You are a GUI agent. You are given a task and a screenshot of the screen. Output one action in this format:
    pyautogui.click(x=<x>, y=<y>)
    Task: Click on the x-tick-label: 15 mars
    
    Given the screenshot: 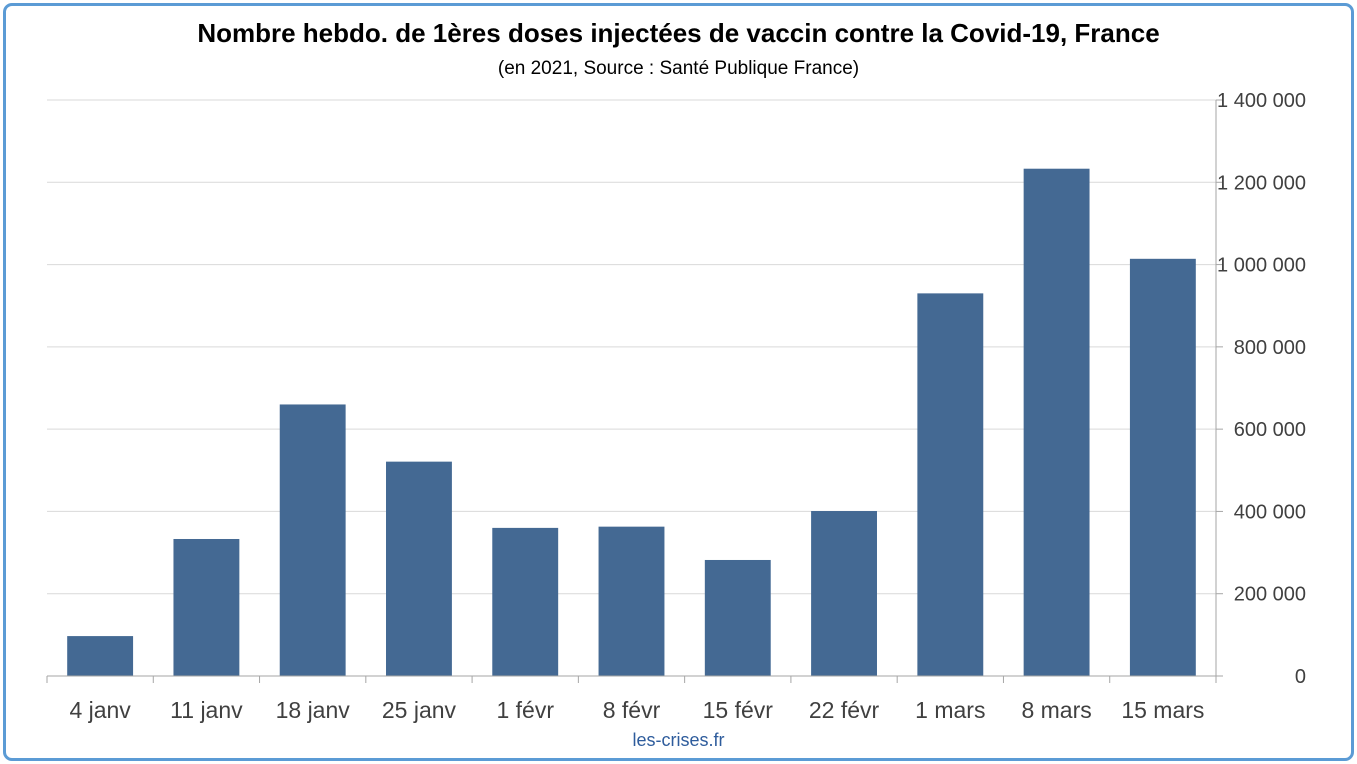 What is the action you would take?
    pyautogui.click(x=1162, y=710)
    